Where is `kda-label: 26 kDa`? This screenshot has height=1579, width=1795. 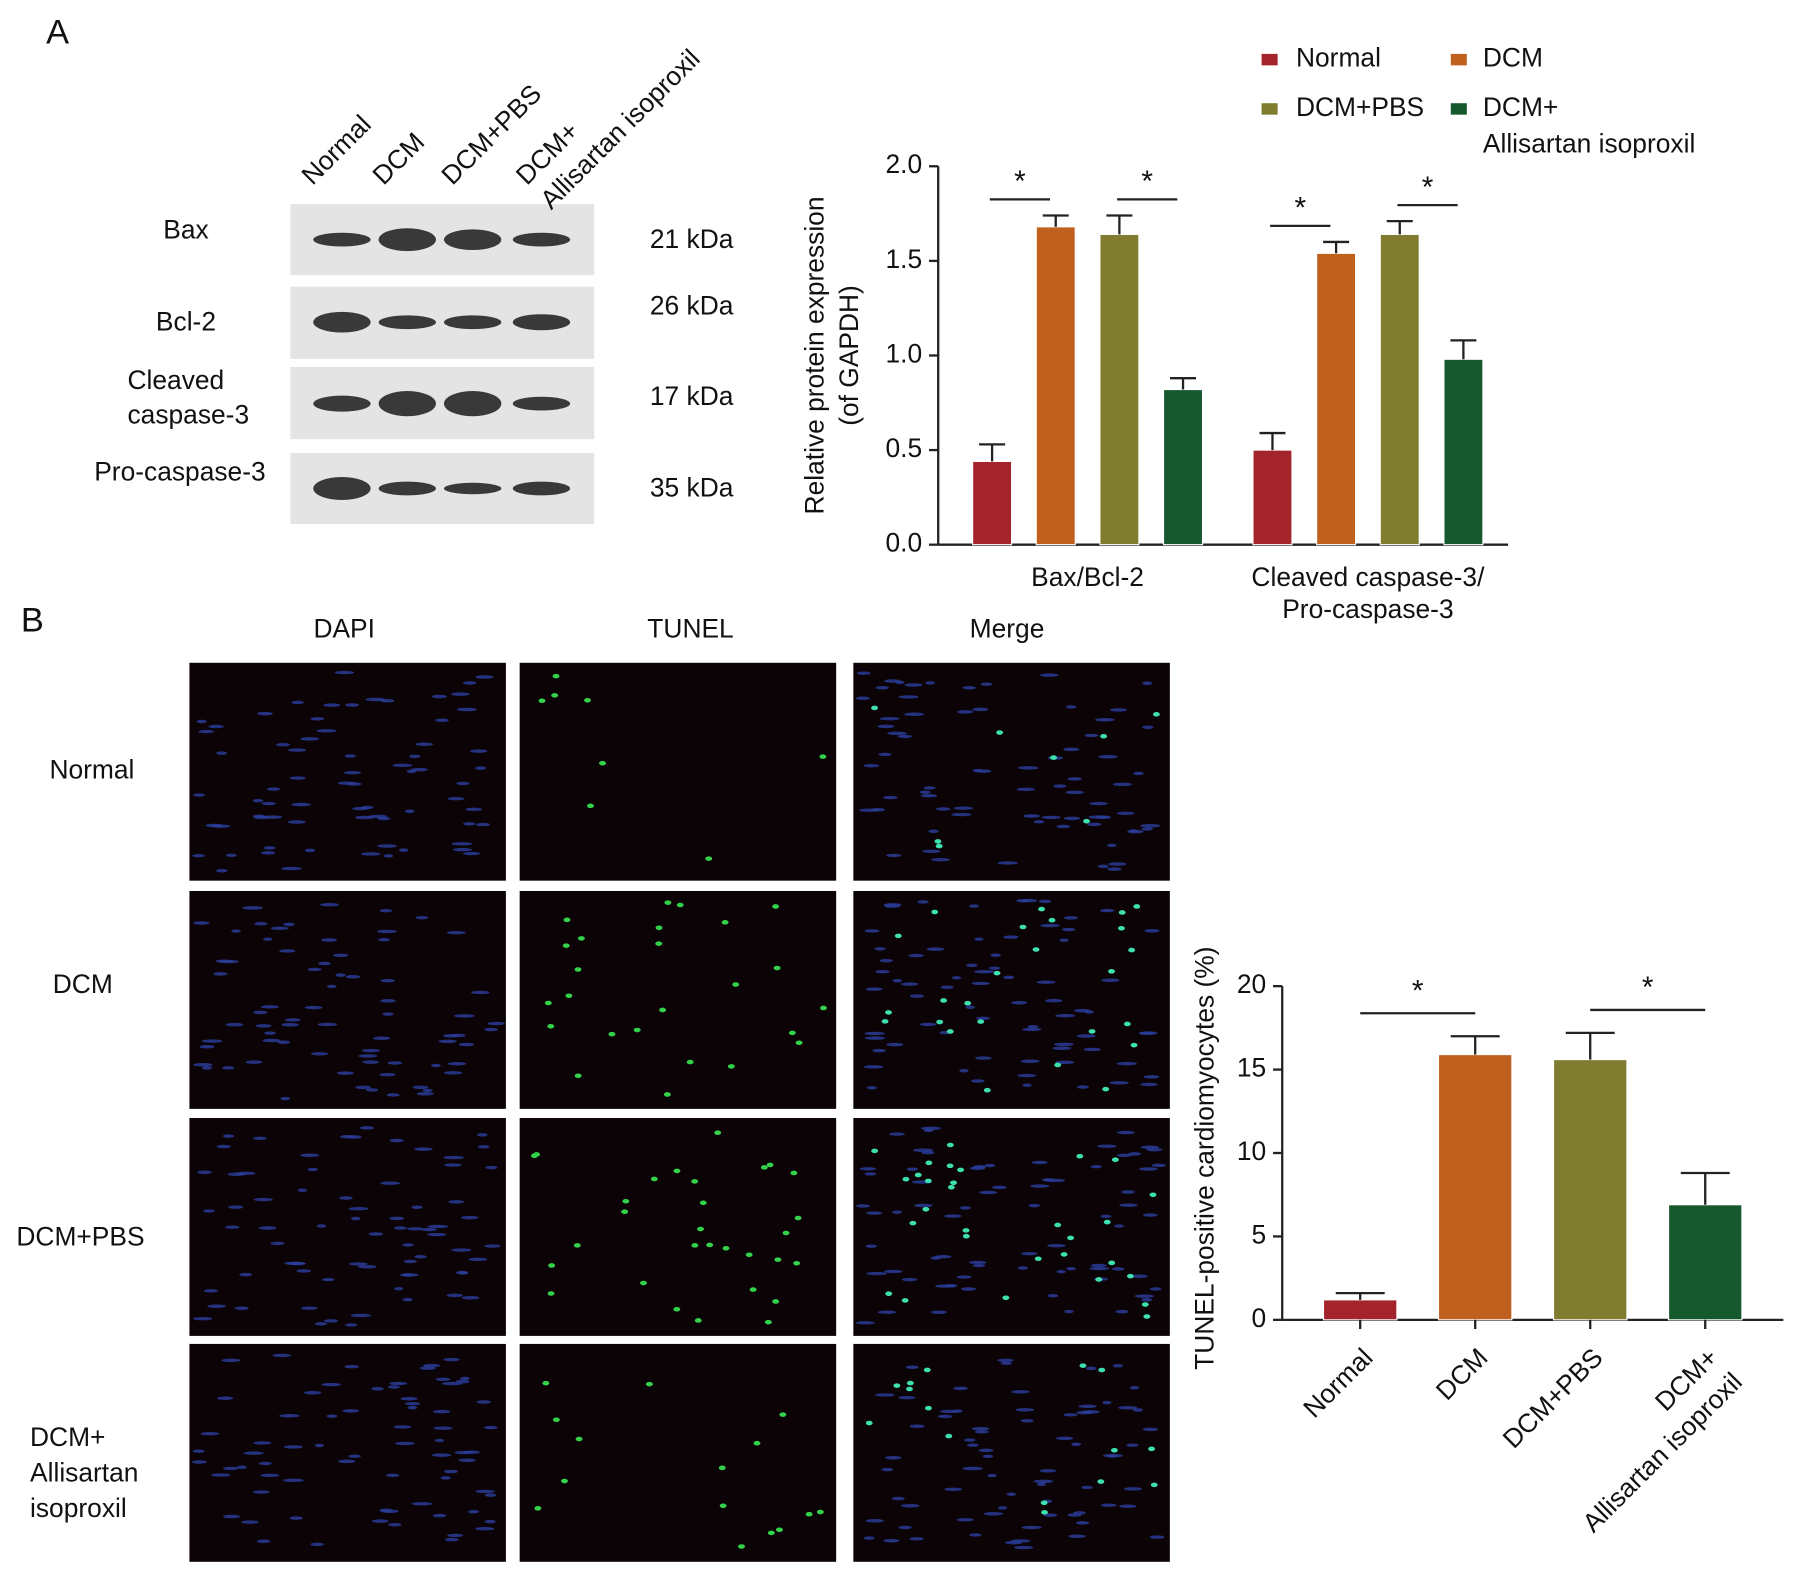
kda-label: 26 kDa is located at coordinates (692, 305).